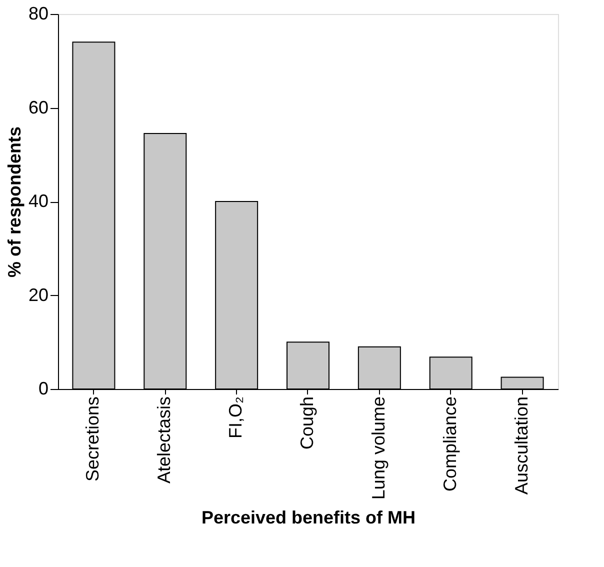 The width and height of the screenshot is (604, 567). I want to click on y-tick-label: 60, so click(38, 107).